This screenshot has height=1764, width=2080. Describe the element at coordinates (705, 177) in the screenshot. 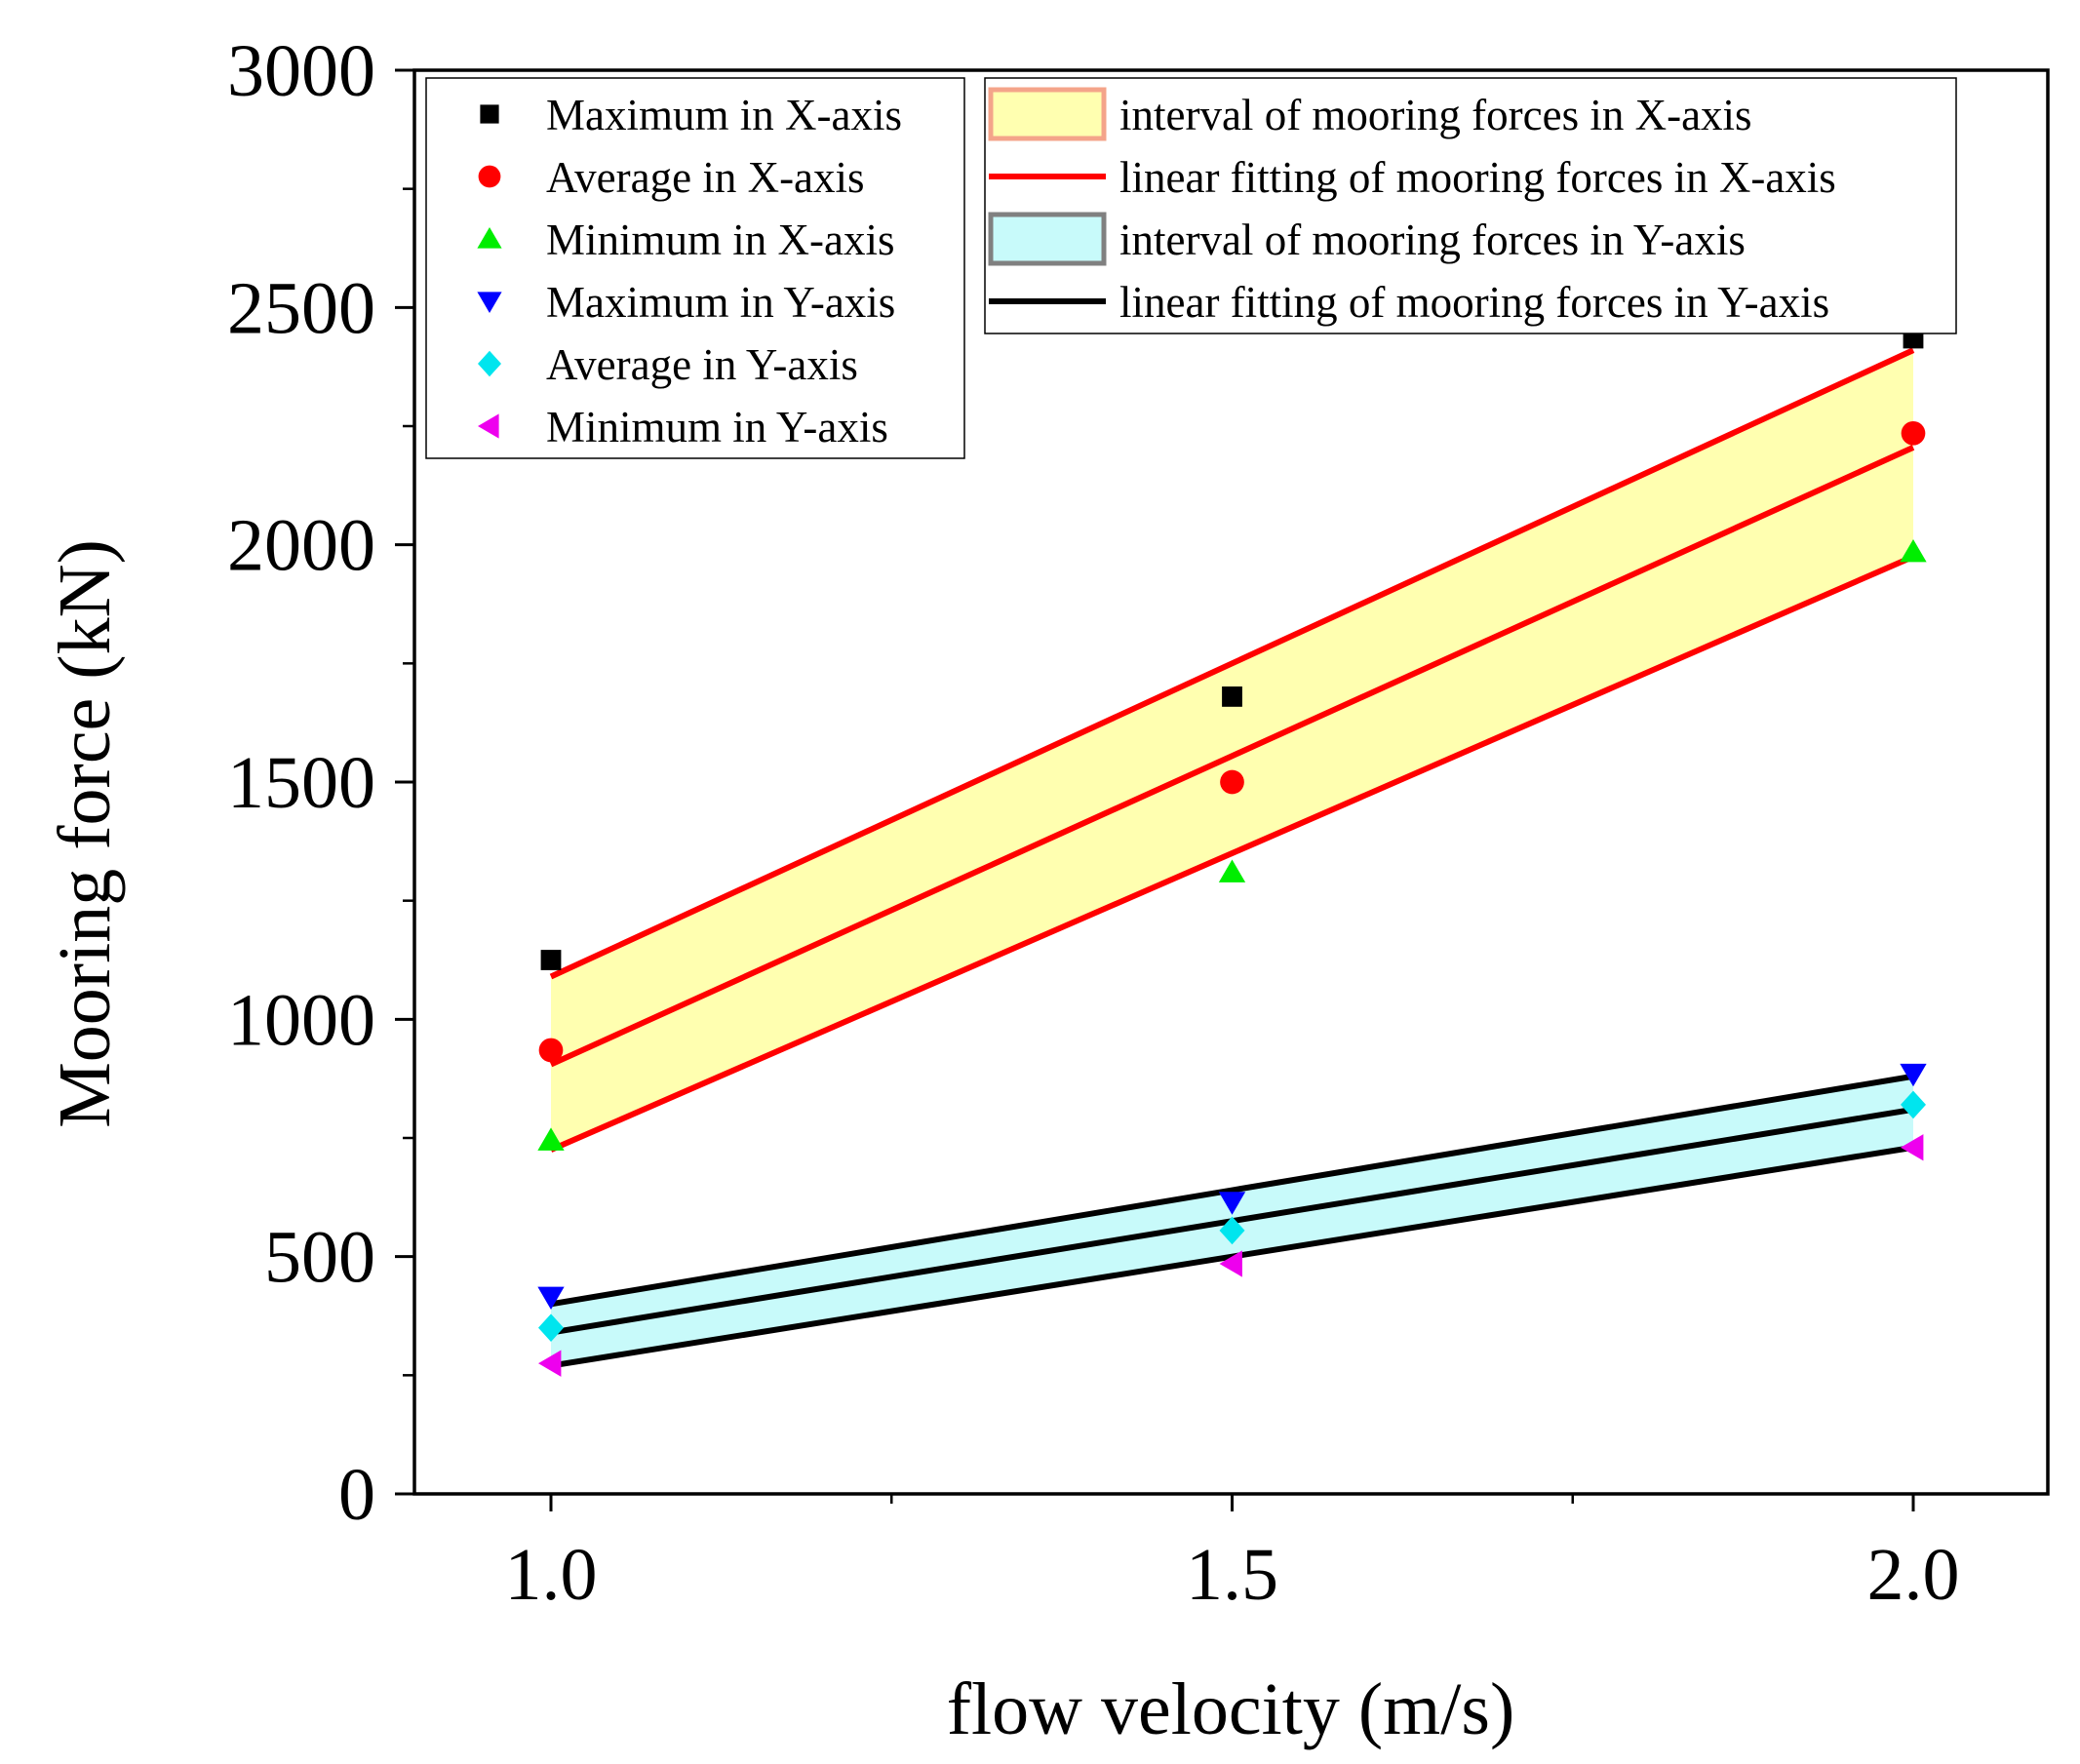

I see `legend-label-1: Average in X-axis` at that location.